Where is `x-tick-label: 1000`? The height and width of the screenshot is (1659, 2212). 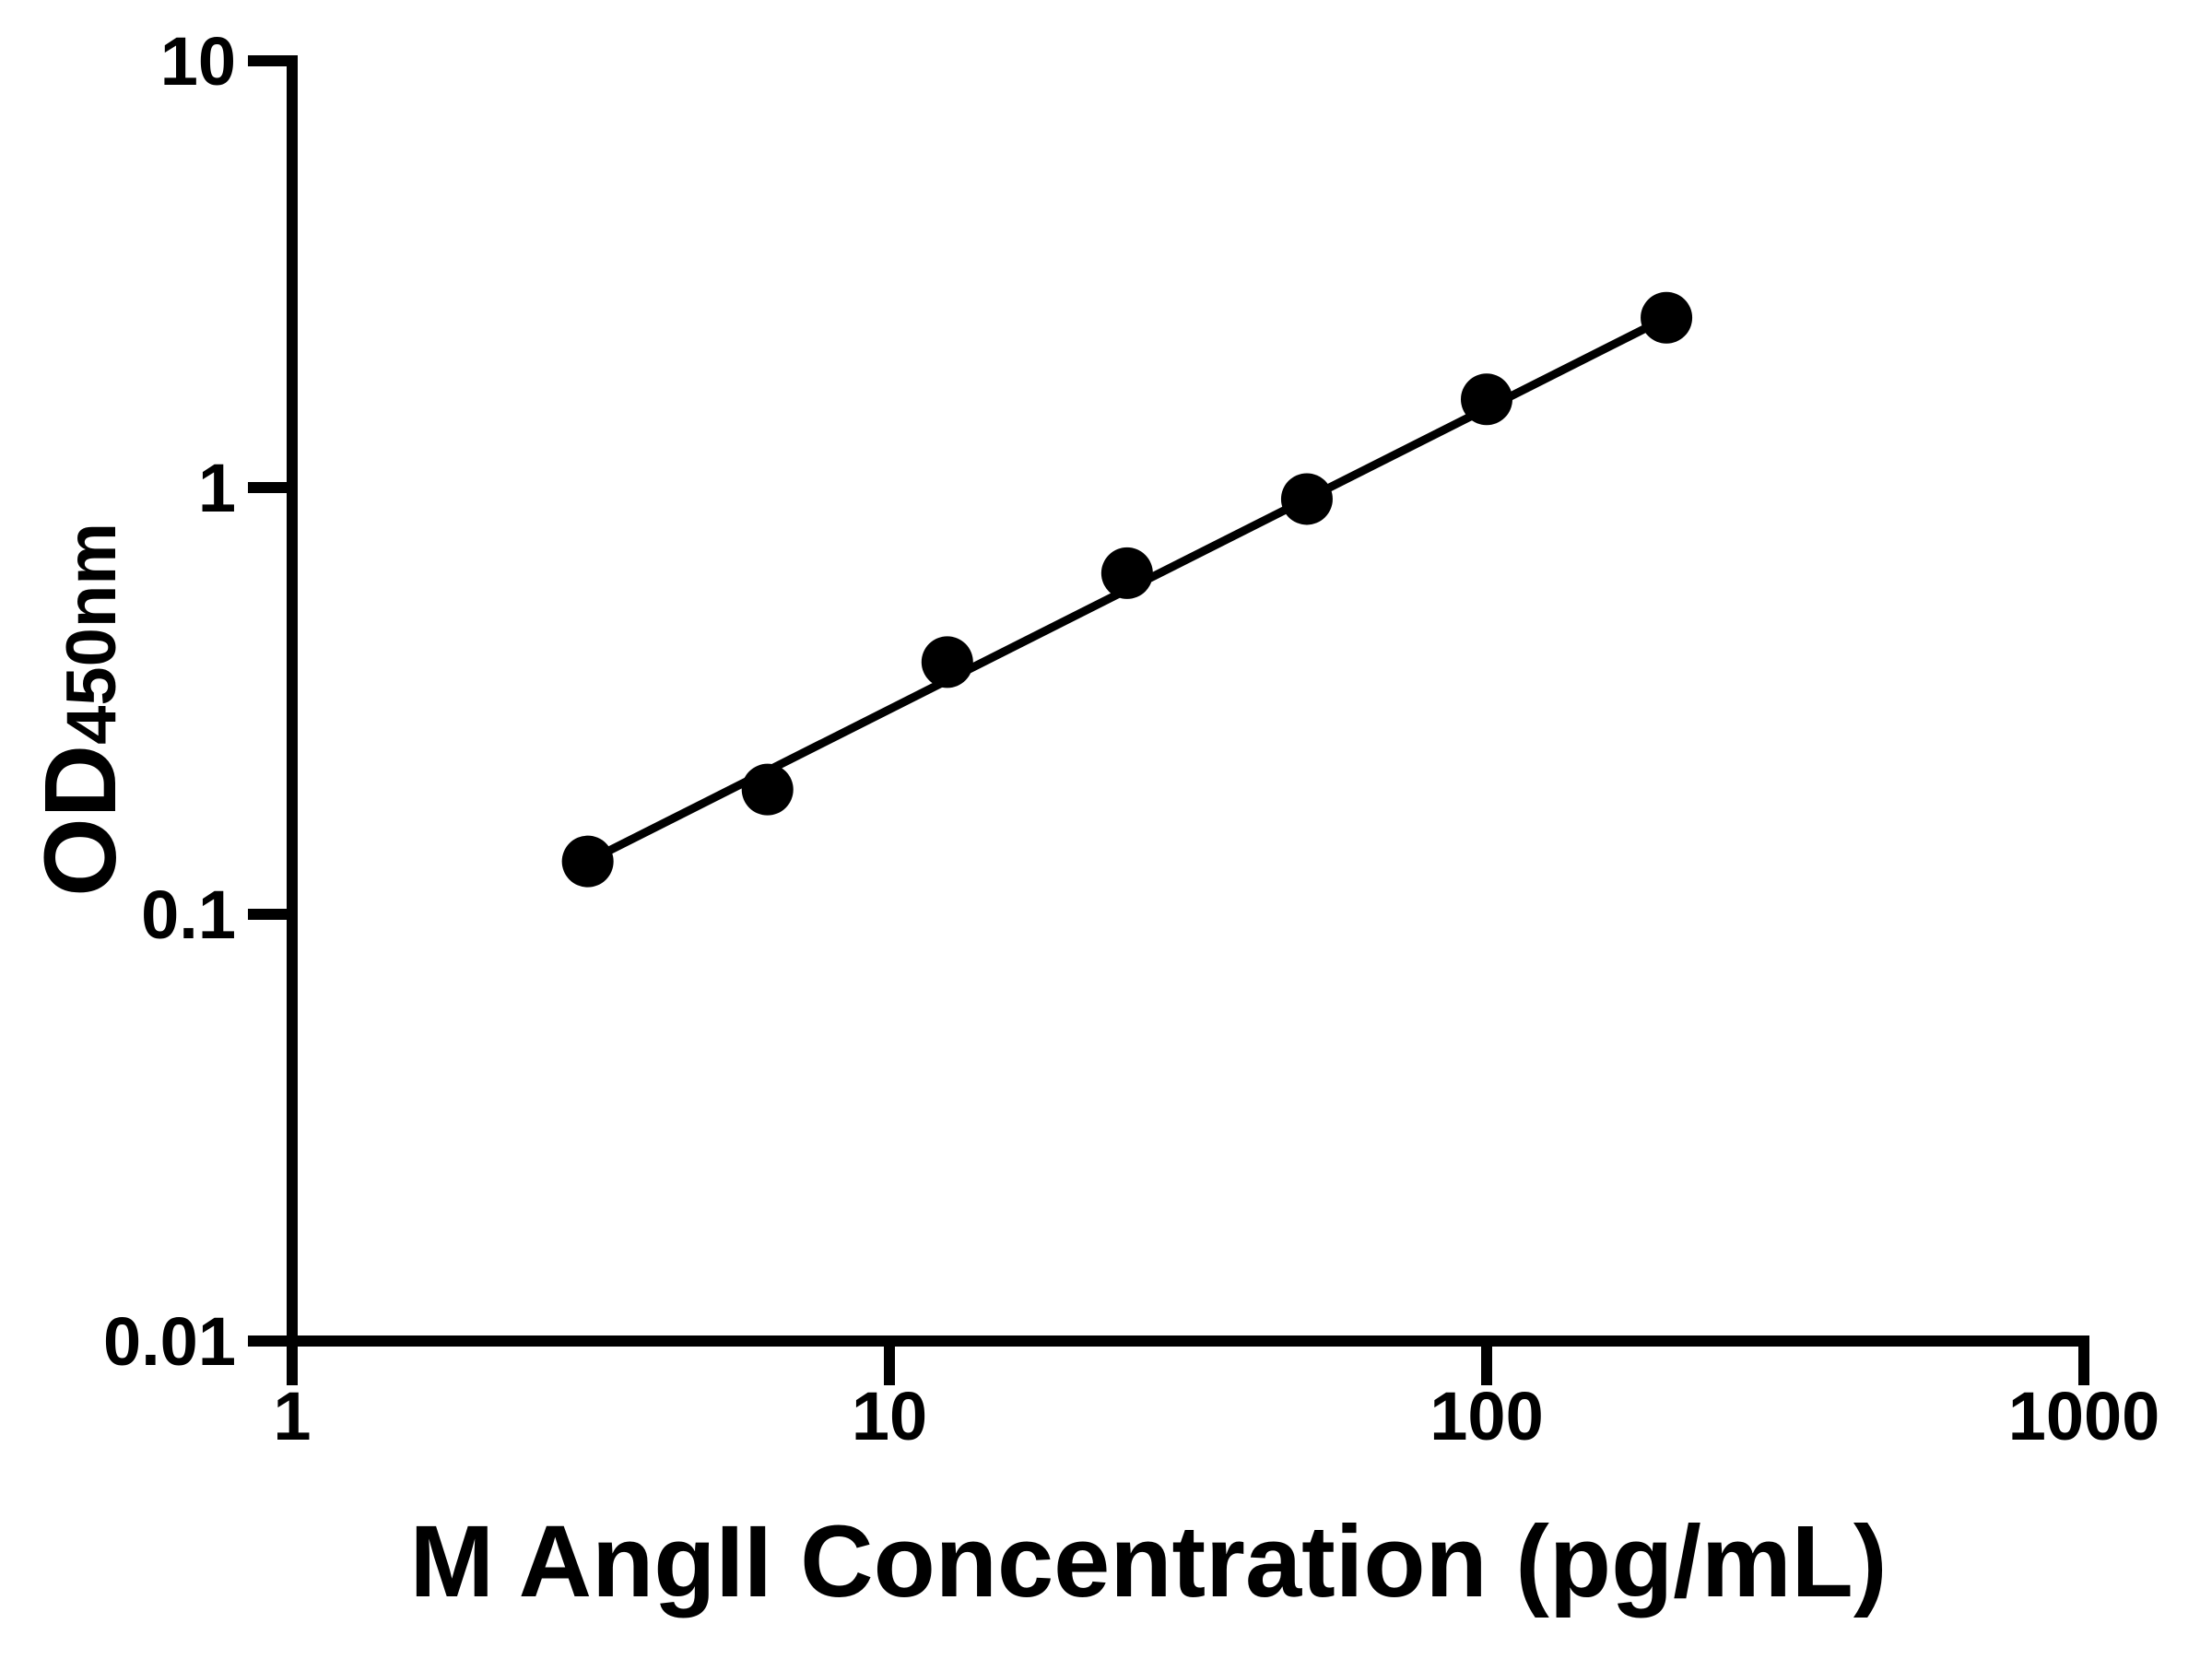
x-tick-label: 1000 is located at coordinates (2084, 1416).